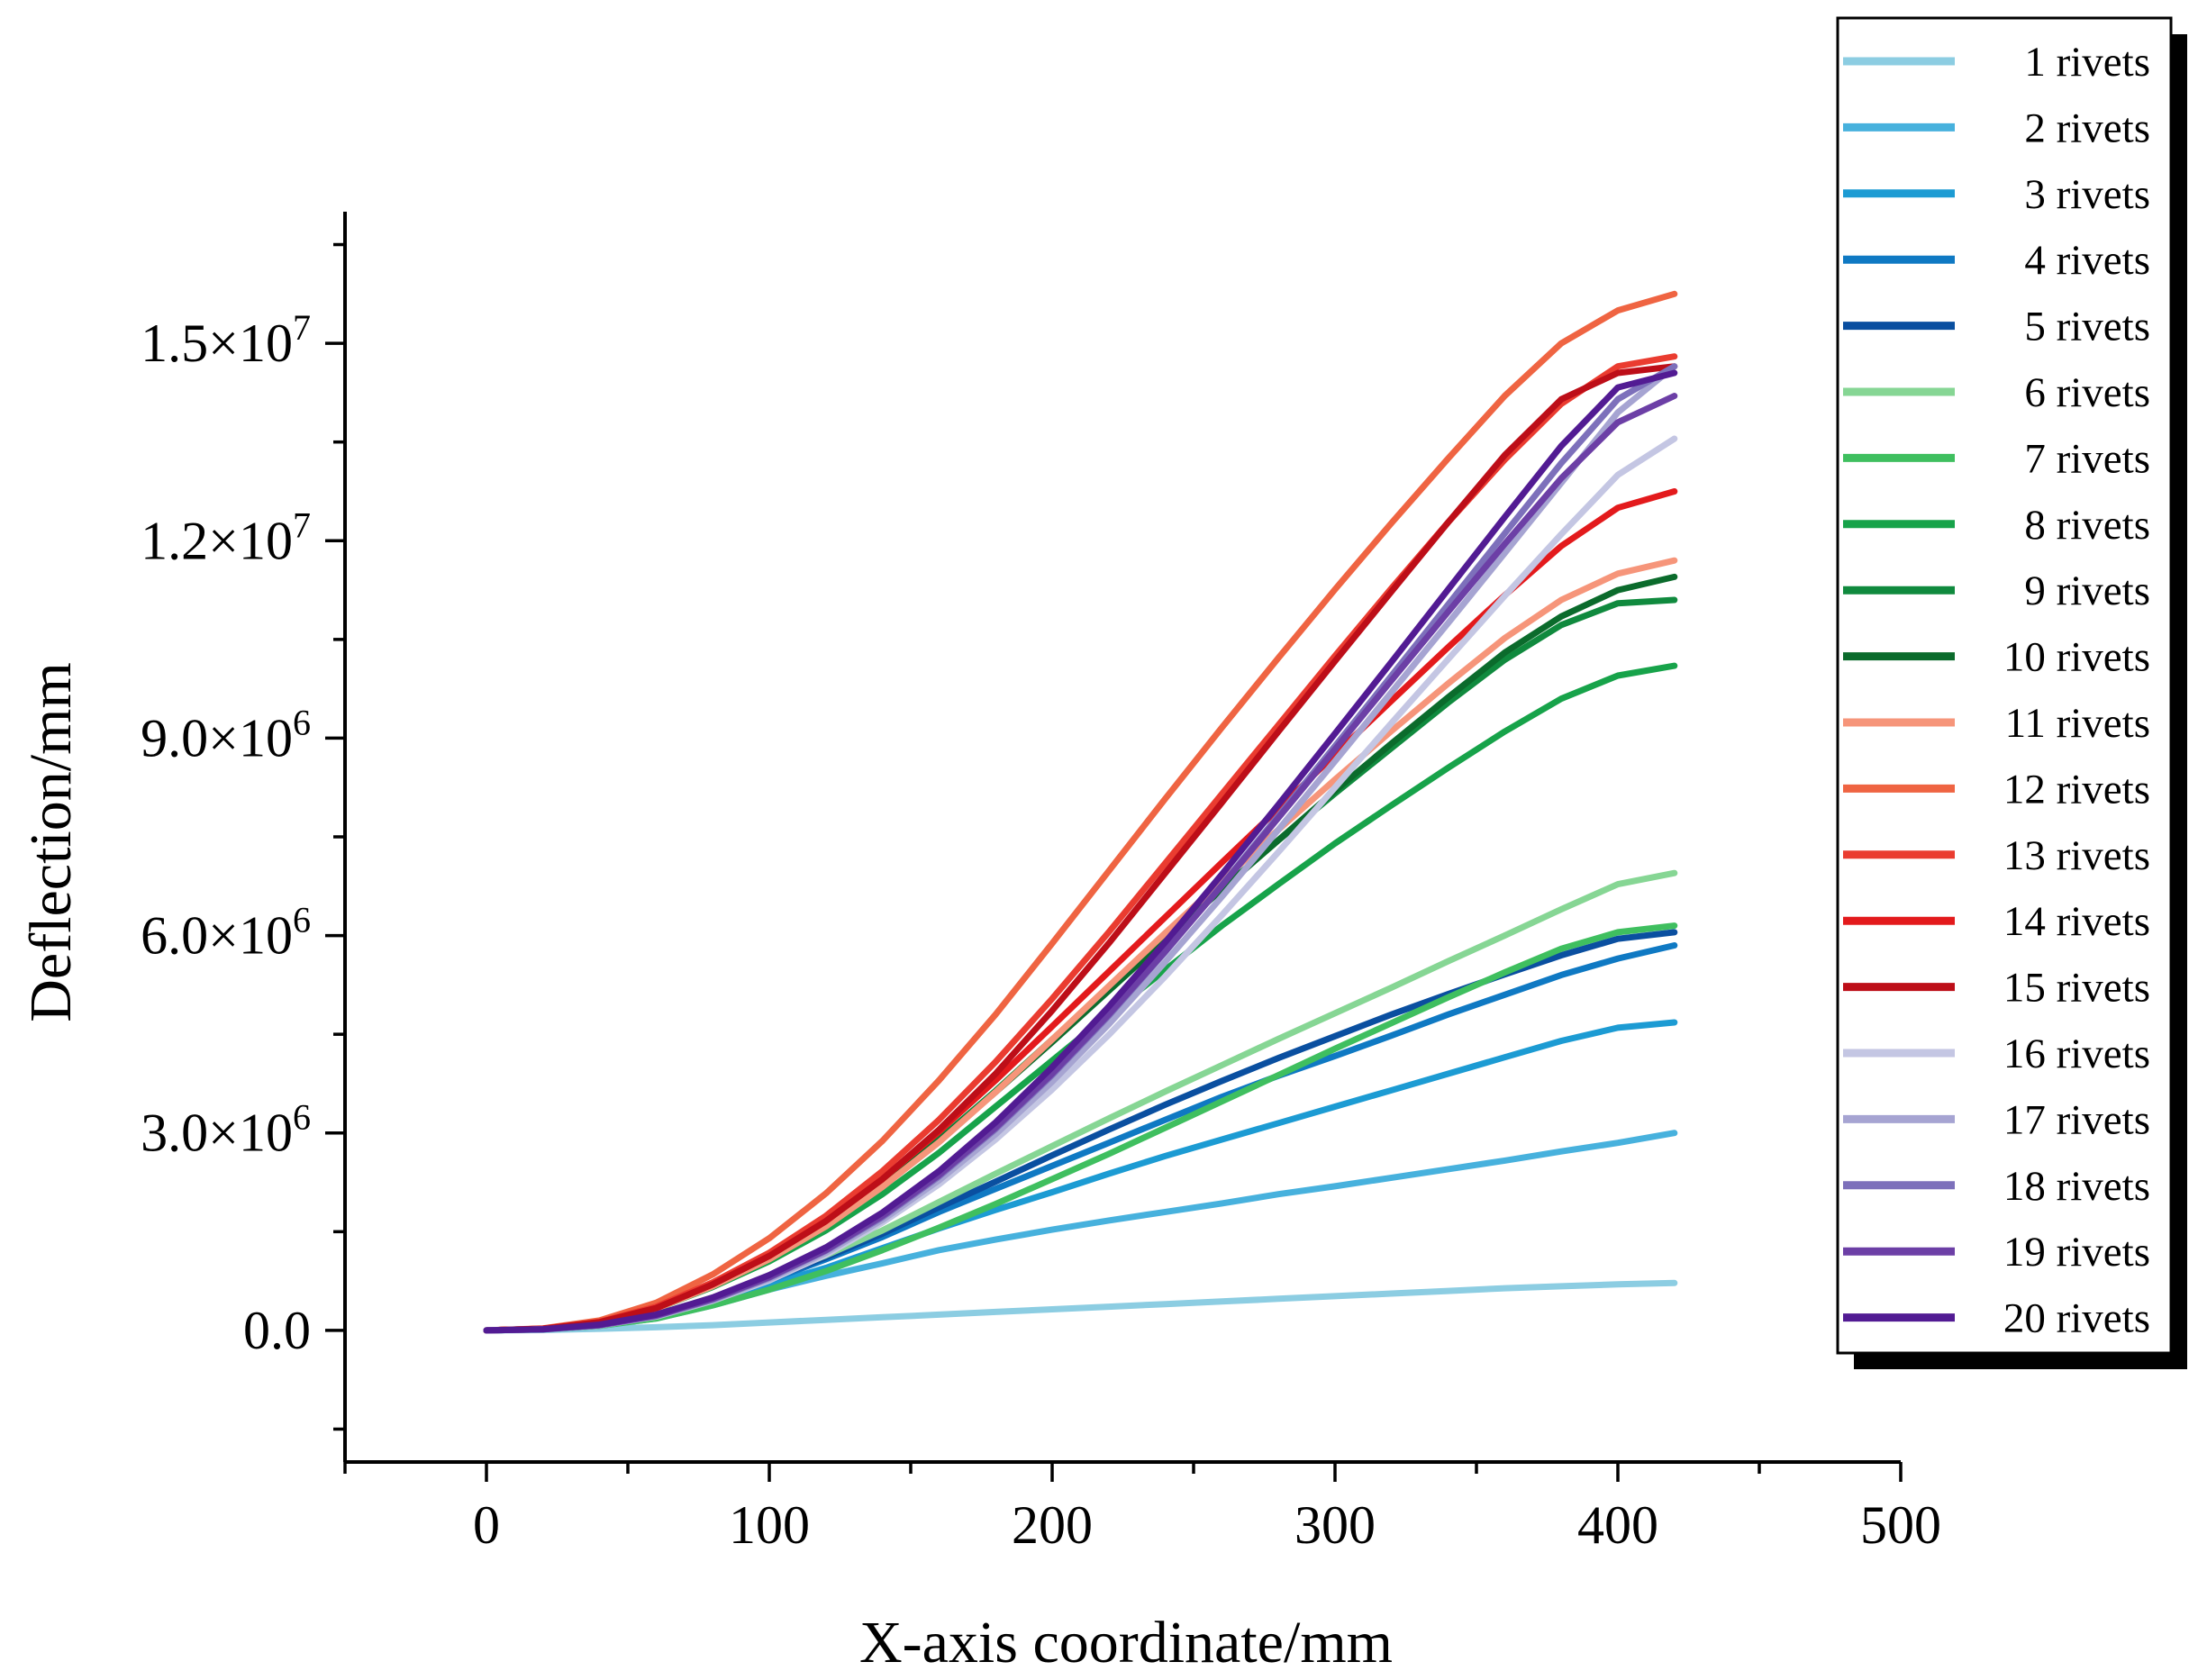 This screenshot has height=1680, width=2198. I want to click on x-tick-label: 400, so click(1618, 1525).